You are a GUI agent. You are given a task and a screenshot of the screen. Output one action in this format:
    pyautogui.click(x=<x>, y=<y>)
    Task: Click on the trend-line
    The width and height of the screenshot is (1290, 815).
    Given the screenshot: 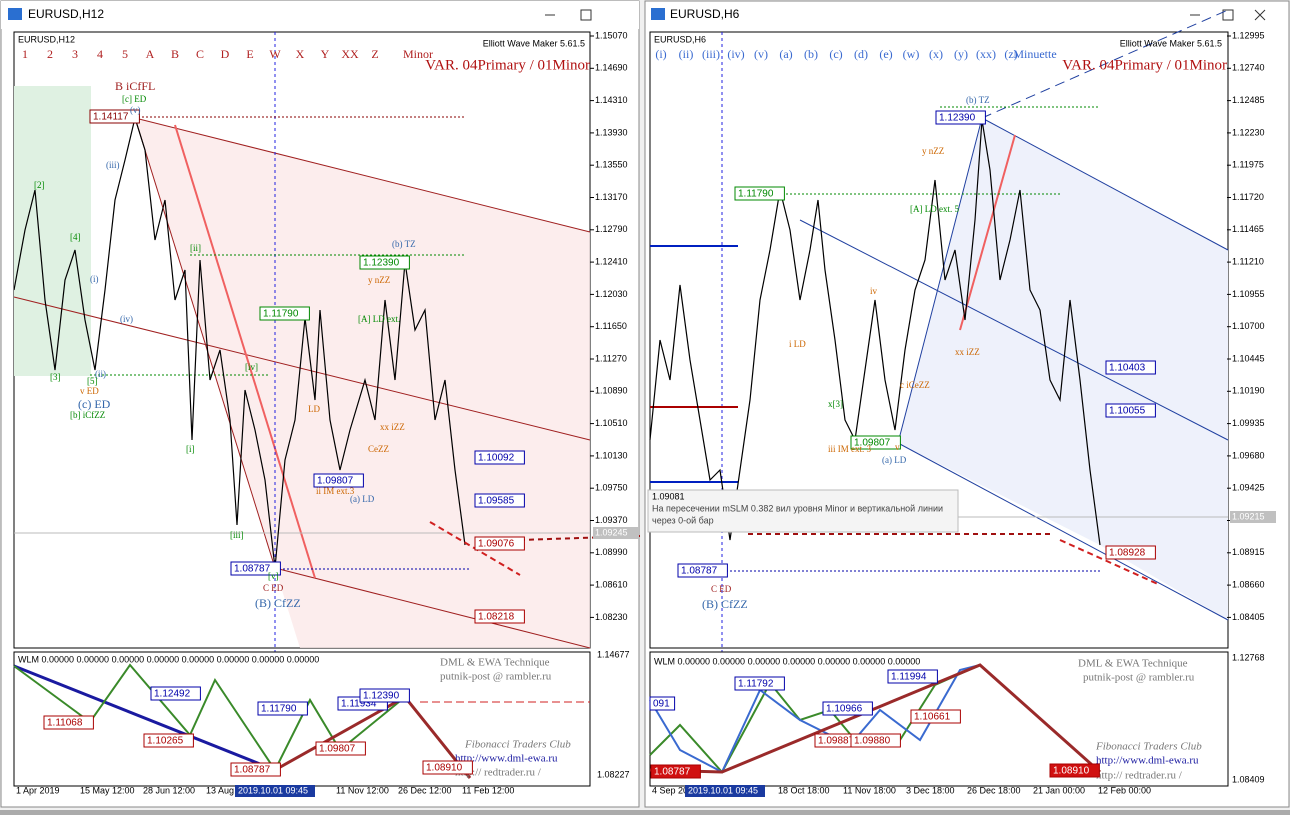 What is the action you would take?
    pyautogui.click(x=245, y=351)
    